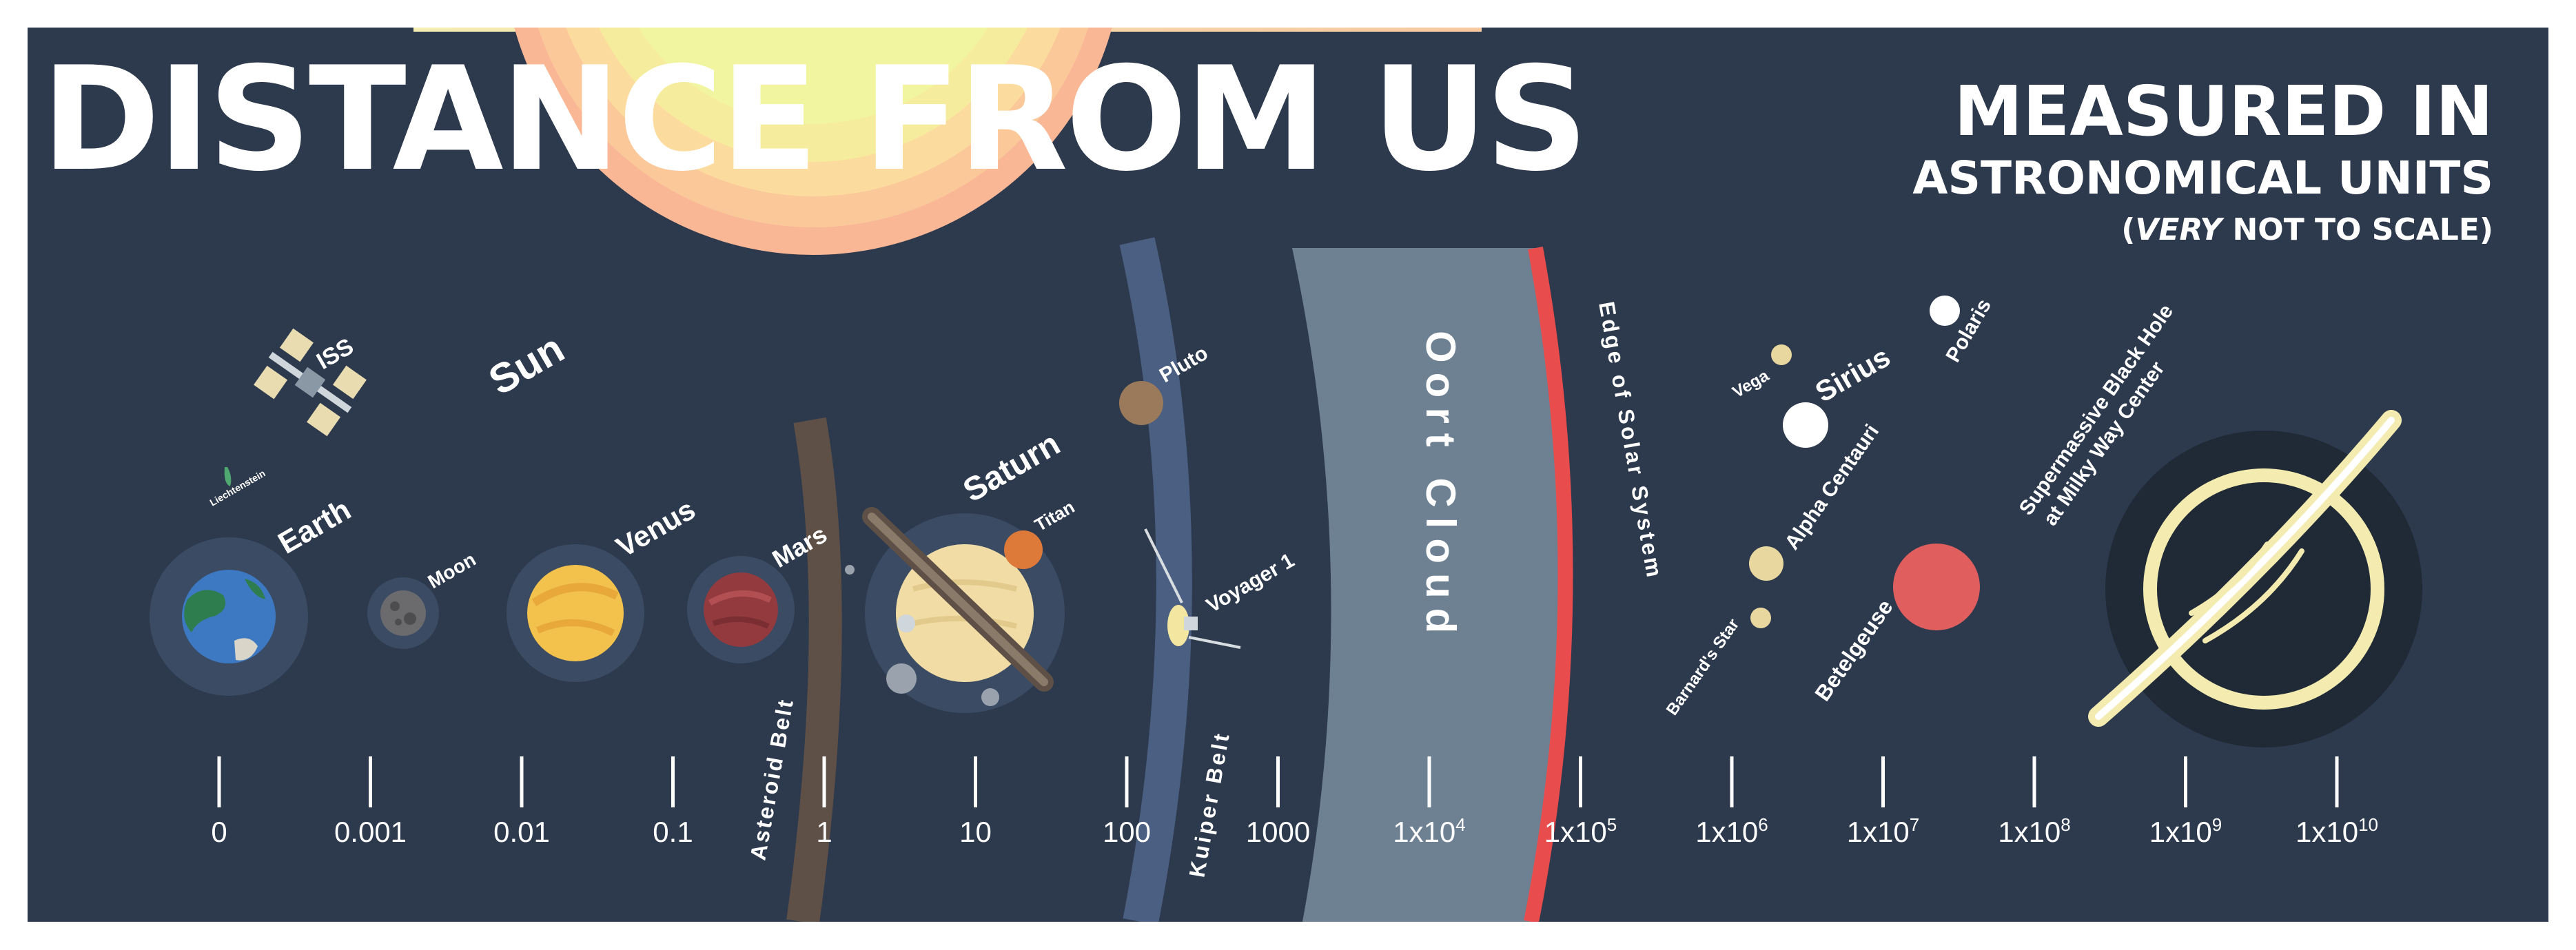 The width and height of the screenshot is (2576, 950). Describe the element at coordinates (656, 528) in the screenshot. I see `venus-label: Venus` at that location.